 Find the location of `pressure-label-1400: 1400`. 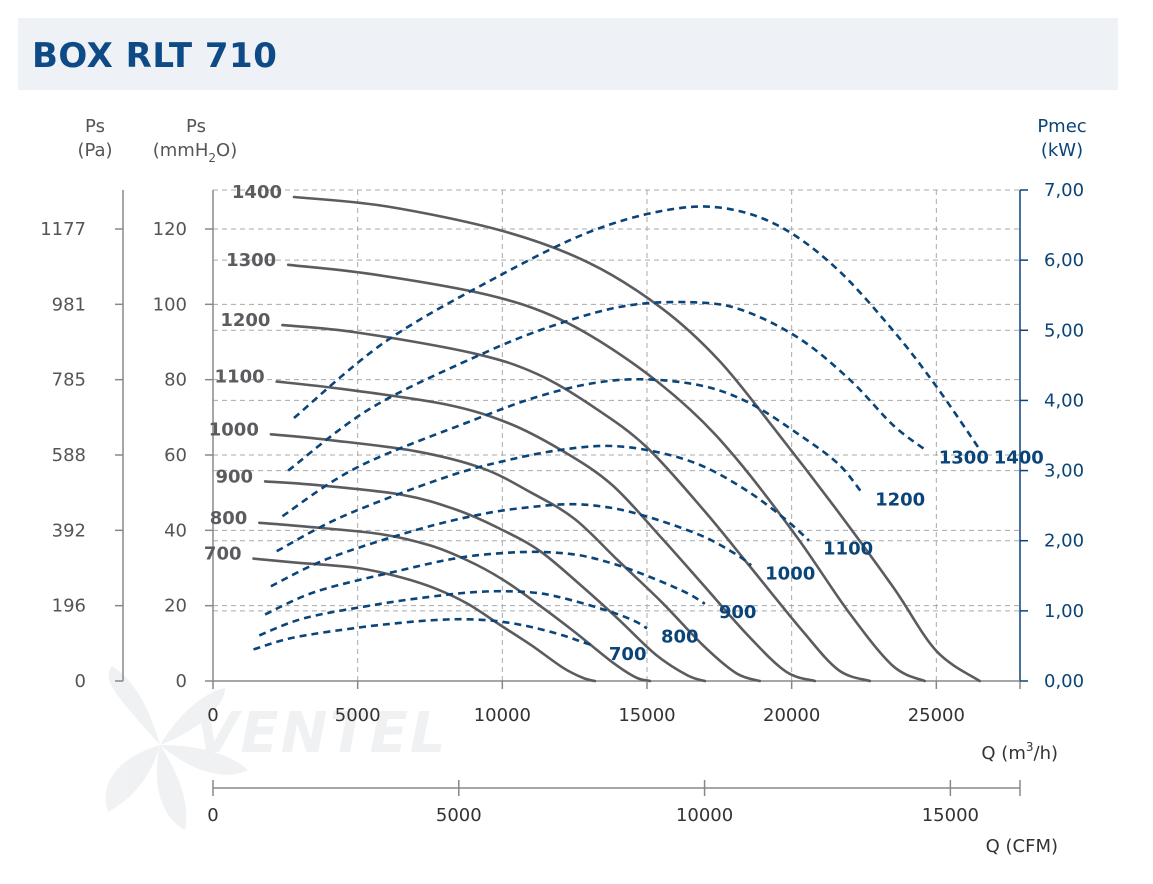

pressure-label-1400: 1400 is located at coordinates (257, 192).